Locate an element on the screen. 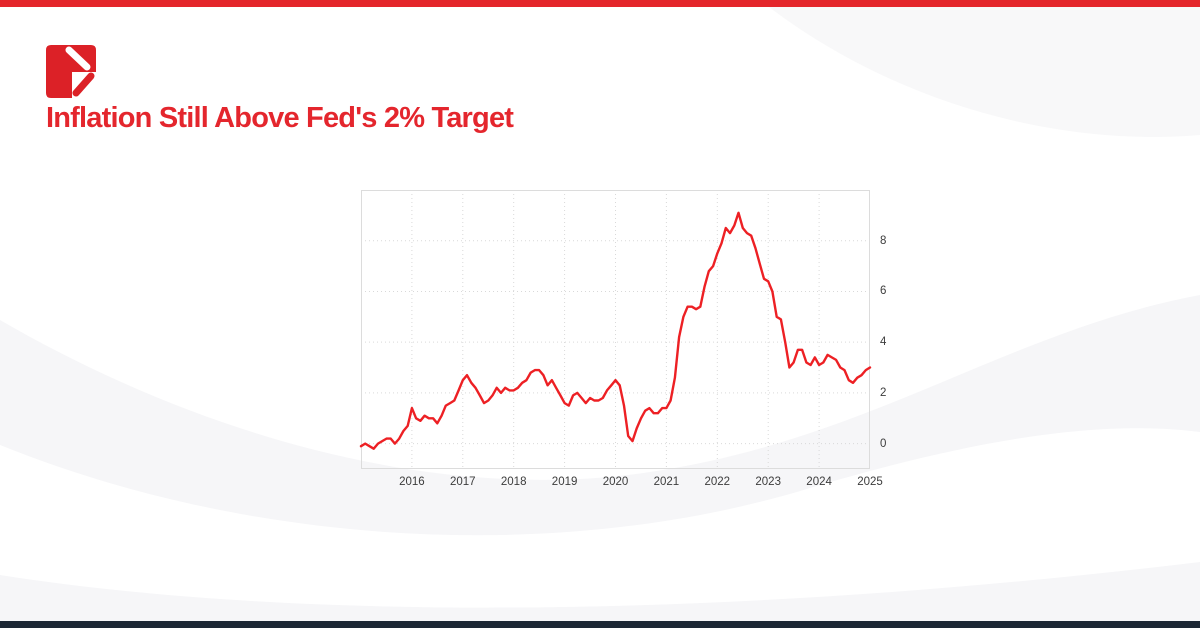  x-axis-tick-label-2016: 2016 is located at coordinates (412, 482).